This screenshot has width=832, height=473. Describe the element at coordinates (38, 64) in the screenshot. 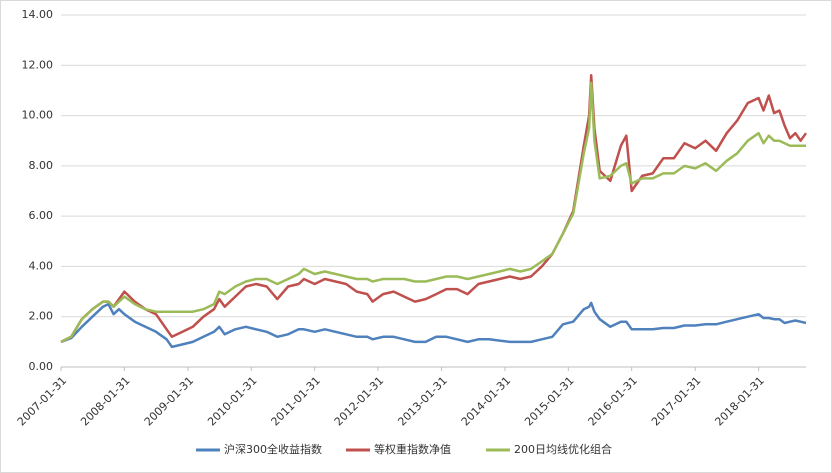

I see `y-tick-label: 12.00` at that location.